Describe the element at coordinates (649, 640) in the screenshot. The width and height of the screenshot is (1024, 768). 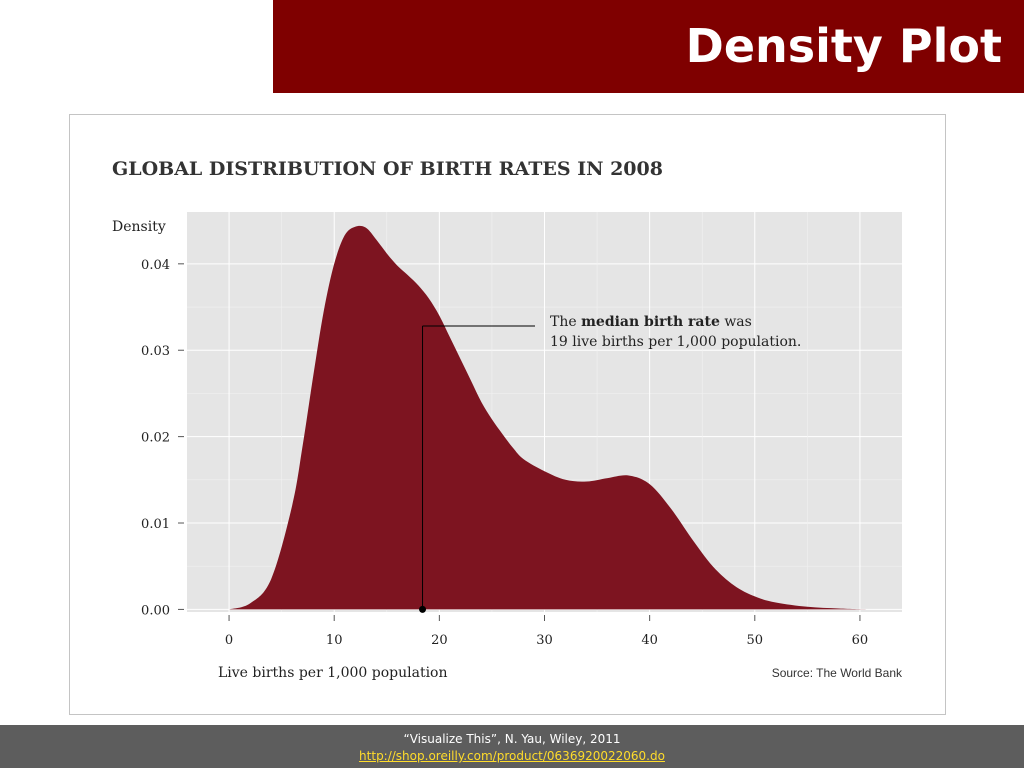
I see `x-tick-label: 40` at that location.